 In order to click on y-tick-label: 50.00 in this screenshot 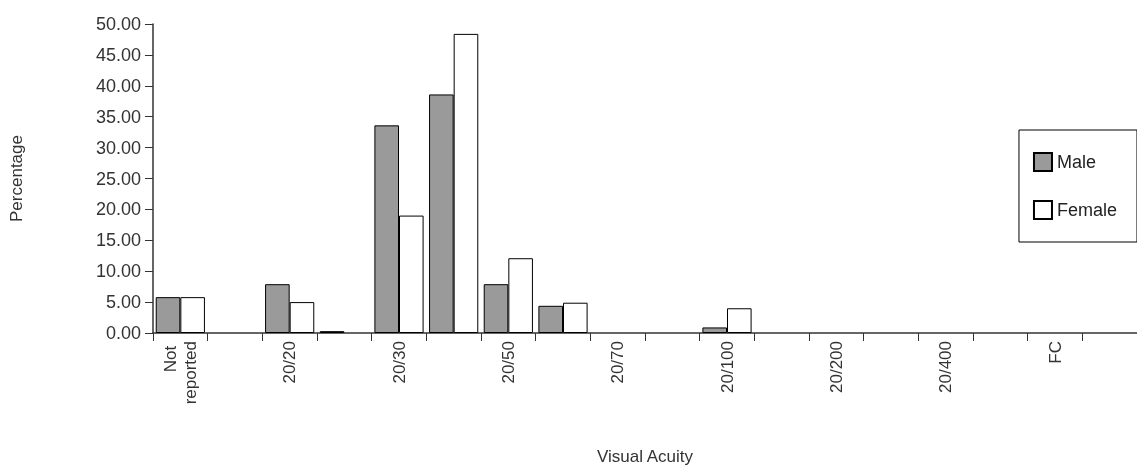, I will do `click(118, 24)`.